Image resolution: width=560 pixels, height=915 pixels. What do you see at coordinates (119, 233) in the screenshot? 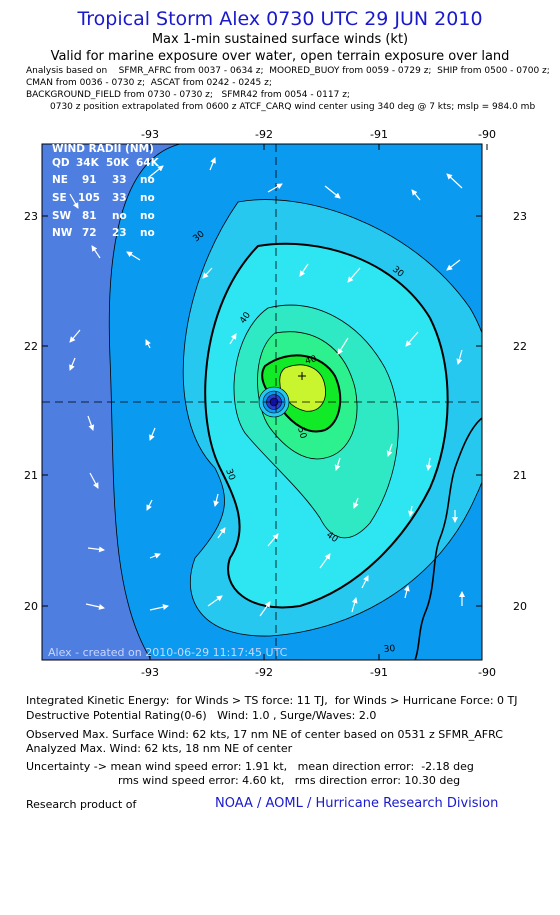
I see `wind-radii-value: 23` at bounding box center [119, 233].